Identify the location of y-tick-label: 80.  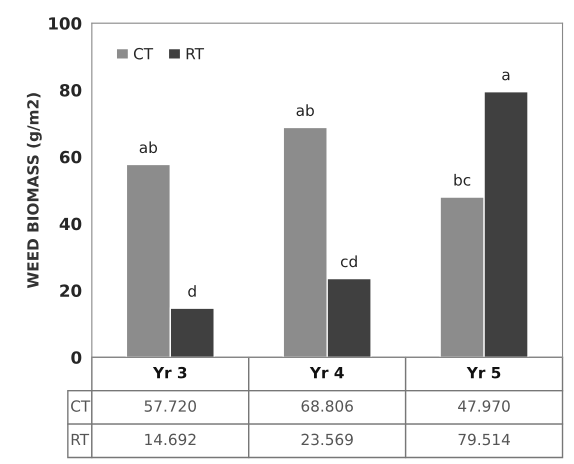
(71, 90).